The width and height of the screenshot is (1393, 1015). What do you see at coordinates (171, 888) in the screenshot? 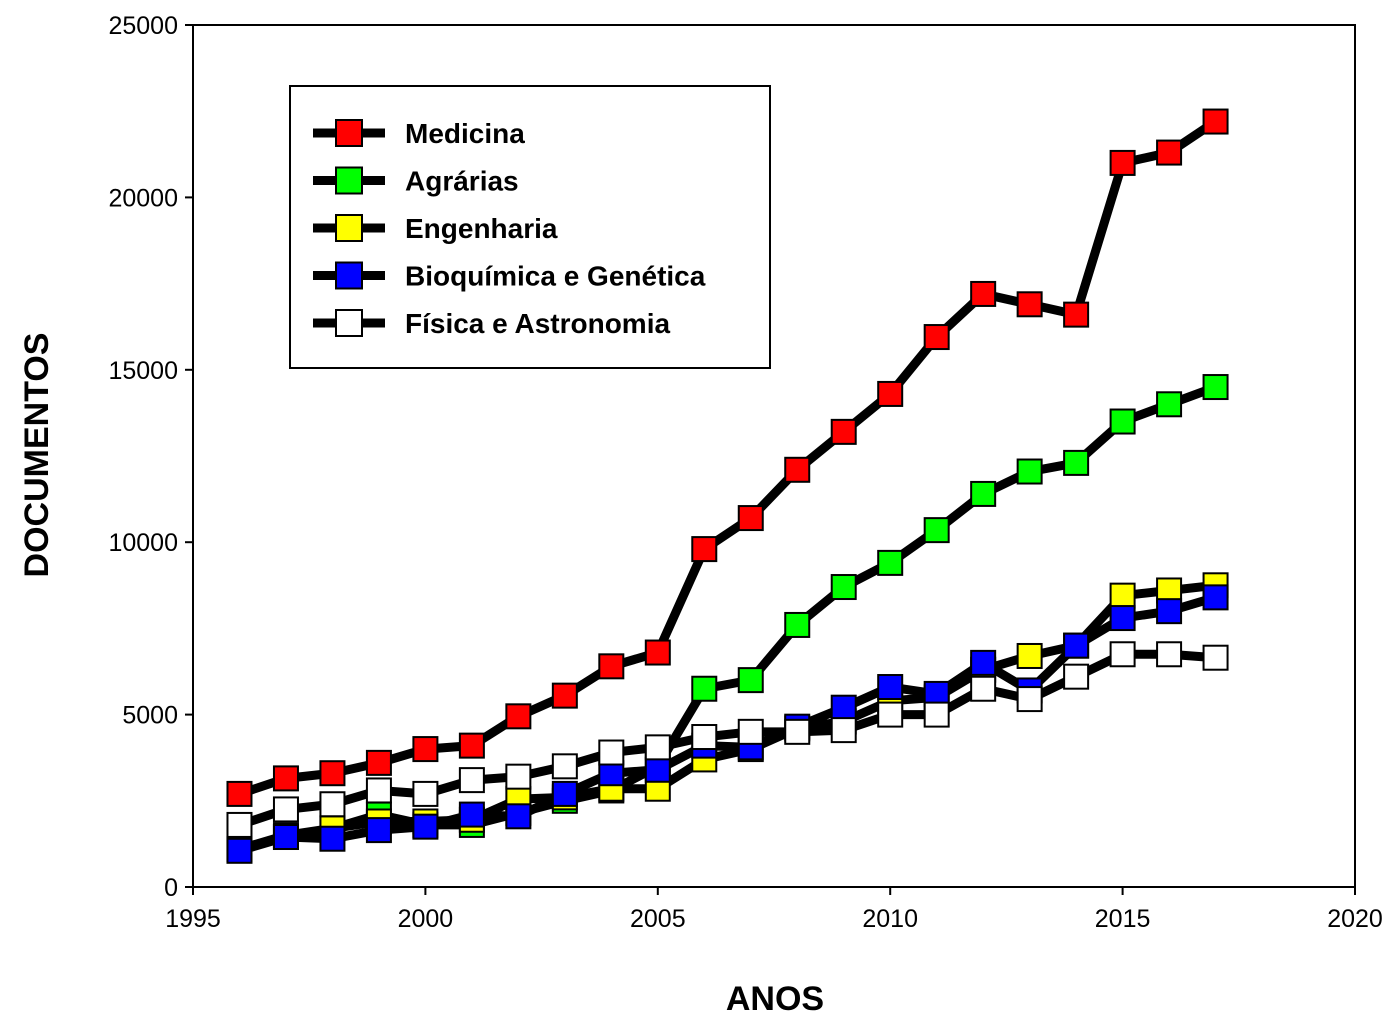
I see `y-tick-label: 0` at bounding box center [171, 888].